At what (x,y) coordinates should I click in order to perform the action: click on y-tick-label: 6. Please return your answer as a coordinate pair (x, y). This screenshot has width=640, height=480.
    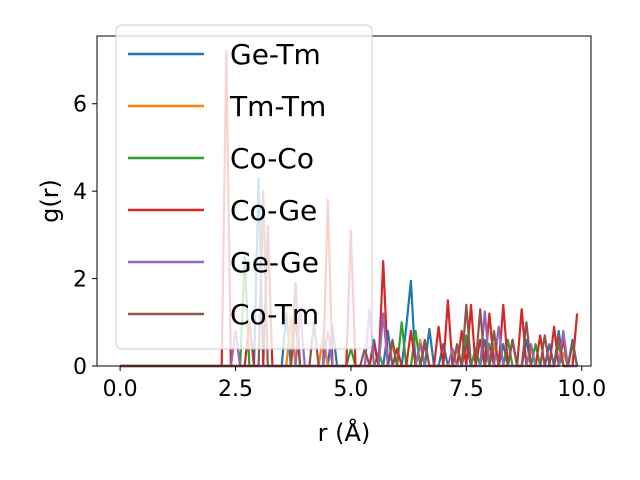
    Looking at the image, I should click on (80, 105).